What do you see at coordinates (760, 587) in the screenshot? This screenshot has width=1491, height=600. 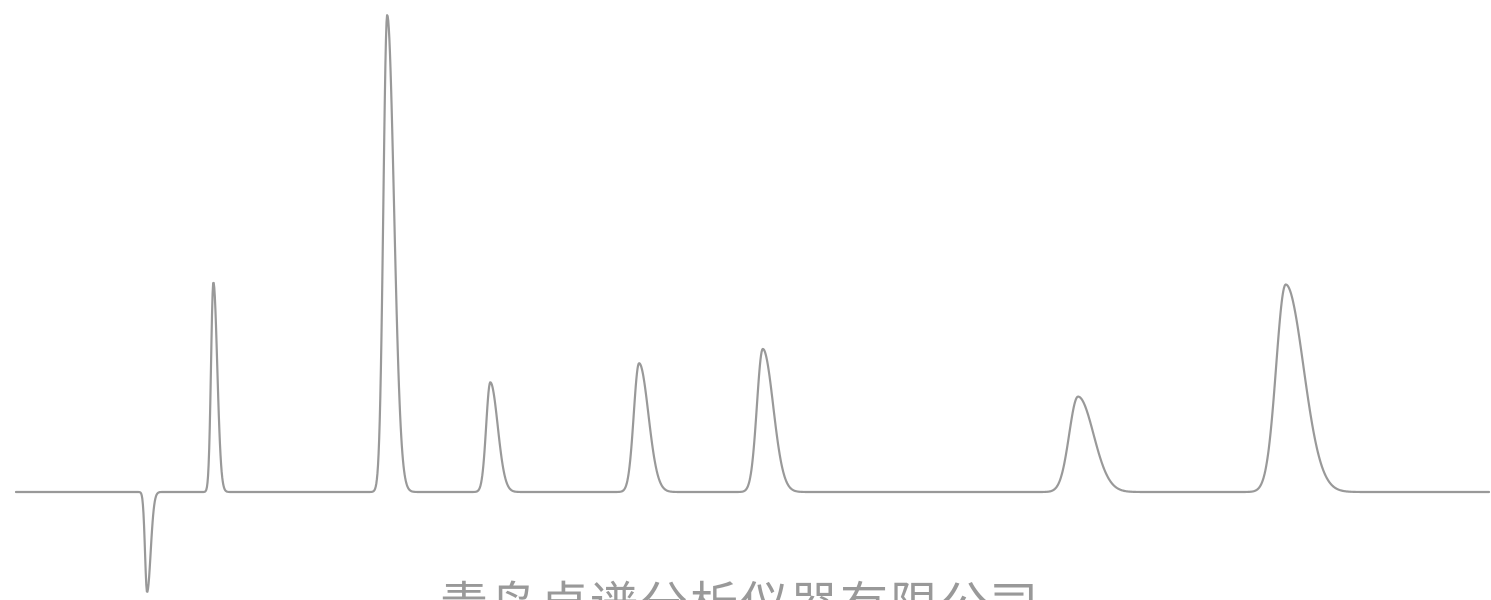 I see `company-name-text: 青岛卓谱分析仪器有限公司` at bounding box center [760, 587].